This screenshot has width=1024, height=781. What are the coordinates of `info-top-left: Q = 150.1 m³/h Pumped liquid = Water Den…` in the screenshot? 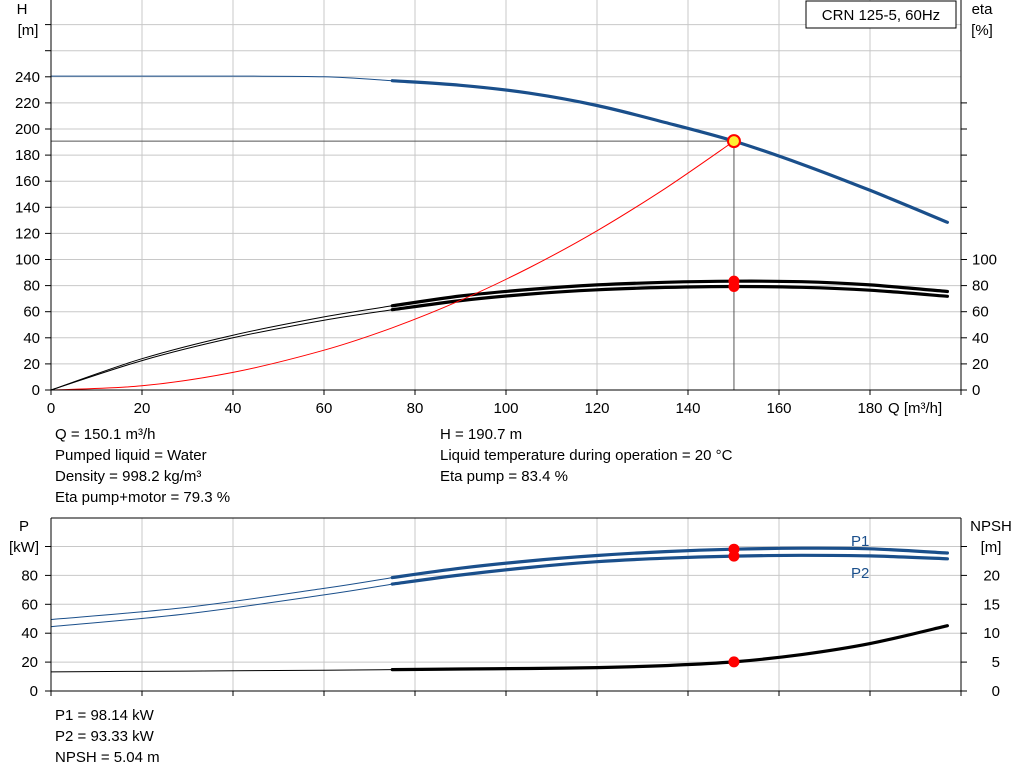 It's located at (142, 466).